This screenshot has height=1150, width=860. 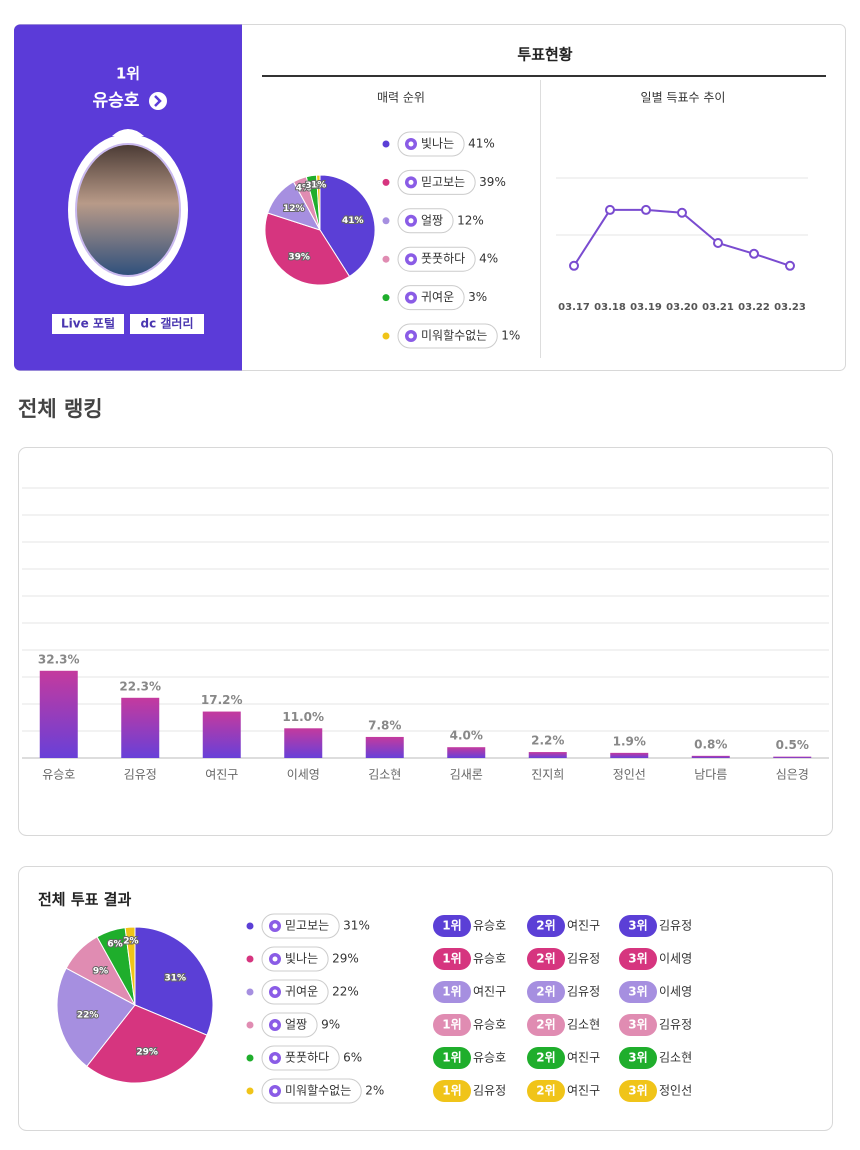 What do you see at coordinates (114, 945) in the screenshot?
I see `slice-label: 6%` at bounding box center [114, 945].